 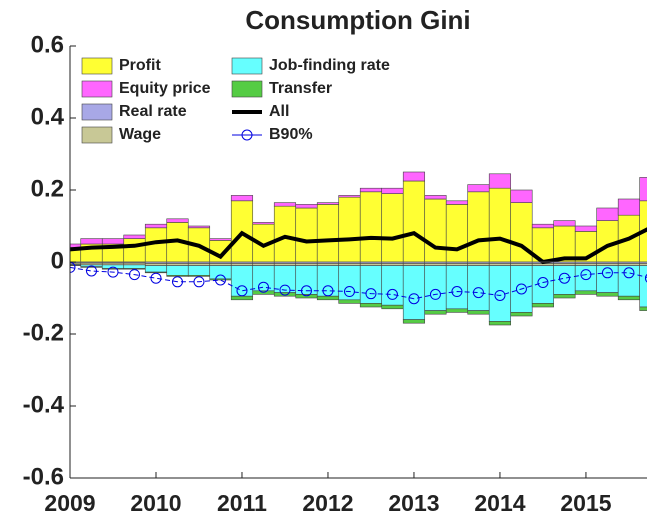 What do you see at coordinates (140, 134) in the screenshot?
I see `legend-label: Wage` at bounding box center [140, 134].